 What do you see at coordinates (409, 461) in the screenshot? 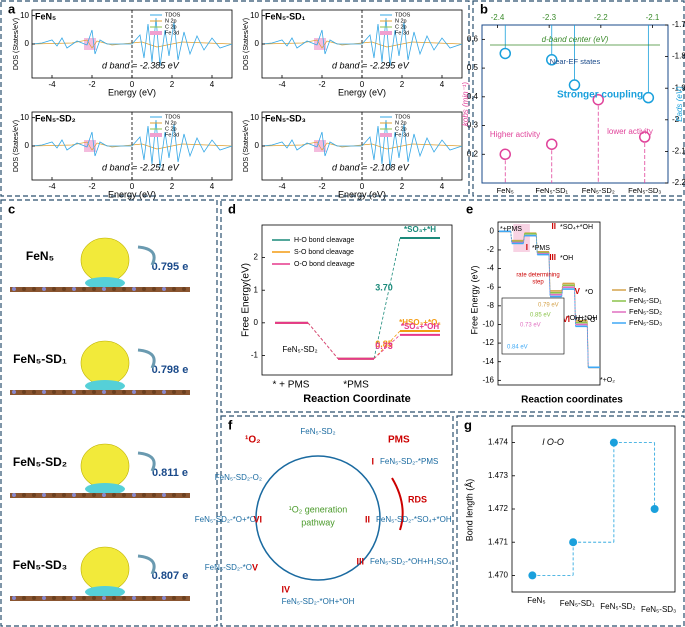
I see `cycle-node: FeN₅-SD₂-*PMS` at bounding box center [409, 461].